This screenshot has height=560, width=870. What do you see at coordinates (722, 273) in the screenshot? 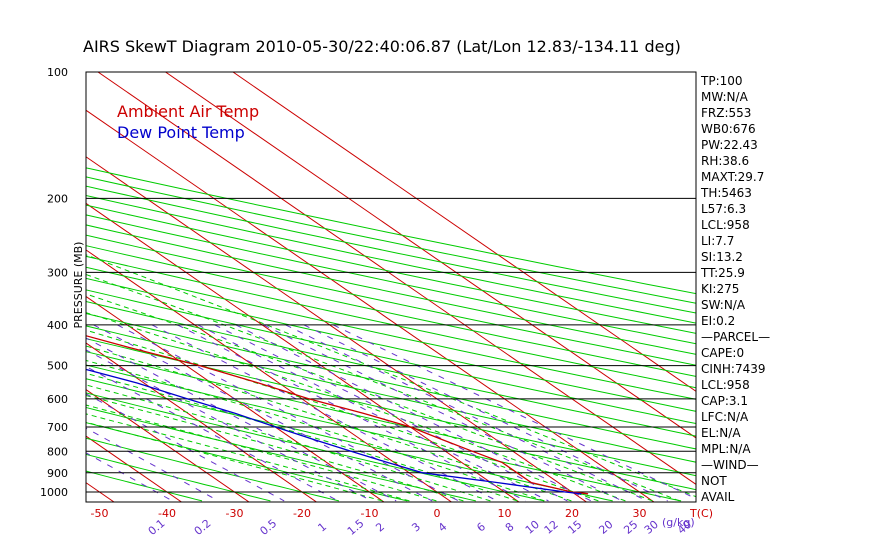
I see `index-item: TT:25.9` at bounding box center [722, 273].